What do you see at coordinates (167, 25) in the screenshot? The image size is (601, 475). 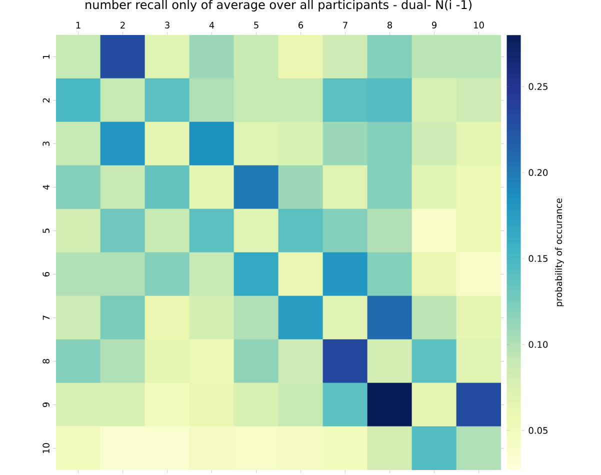 I see `x-tick-label: 3` at bounding box center [167, 25].